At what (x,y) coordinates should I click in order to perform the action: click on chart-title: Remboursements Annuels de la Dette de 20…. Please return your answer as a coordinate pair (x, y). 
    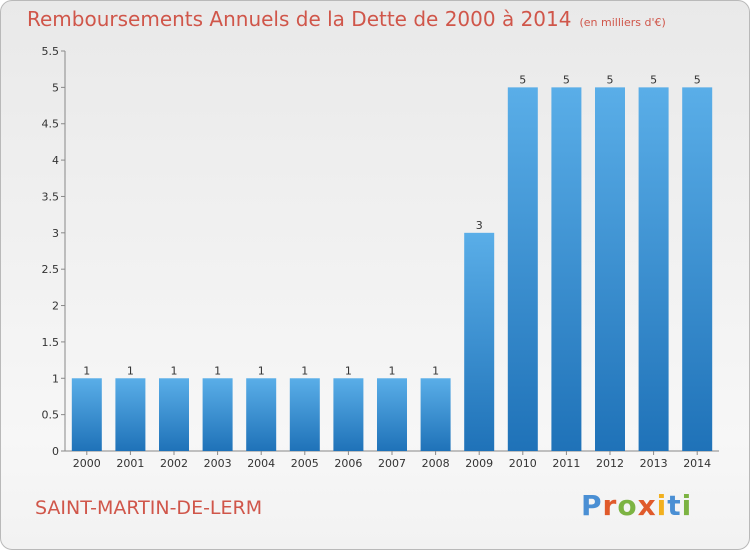
    Looking at the image, I should click on (346, 19).